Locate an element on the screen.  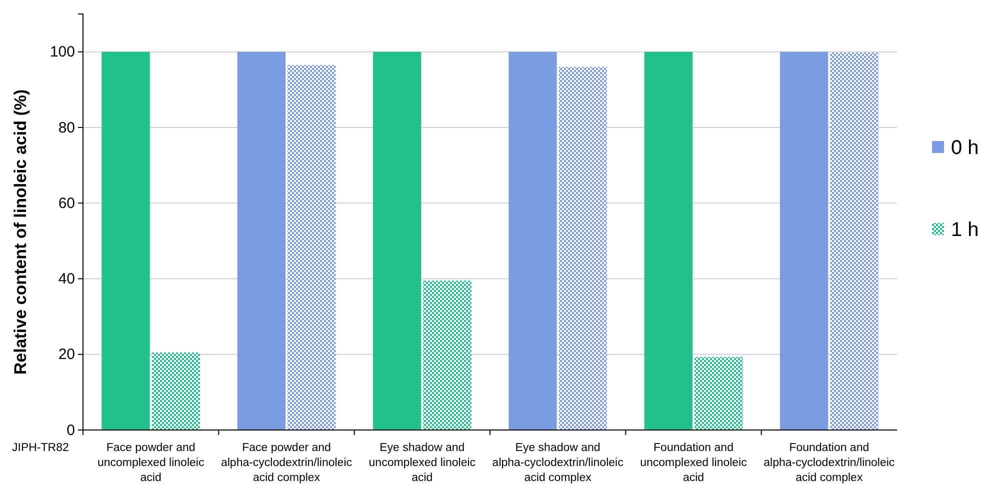
y-tick-label: 0 is located at coordinates (70, 430).